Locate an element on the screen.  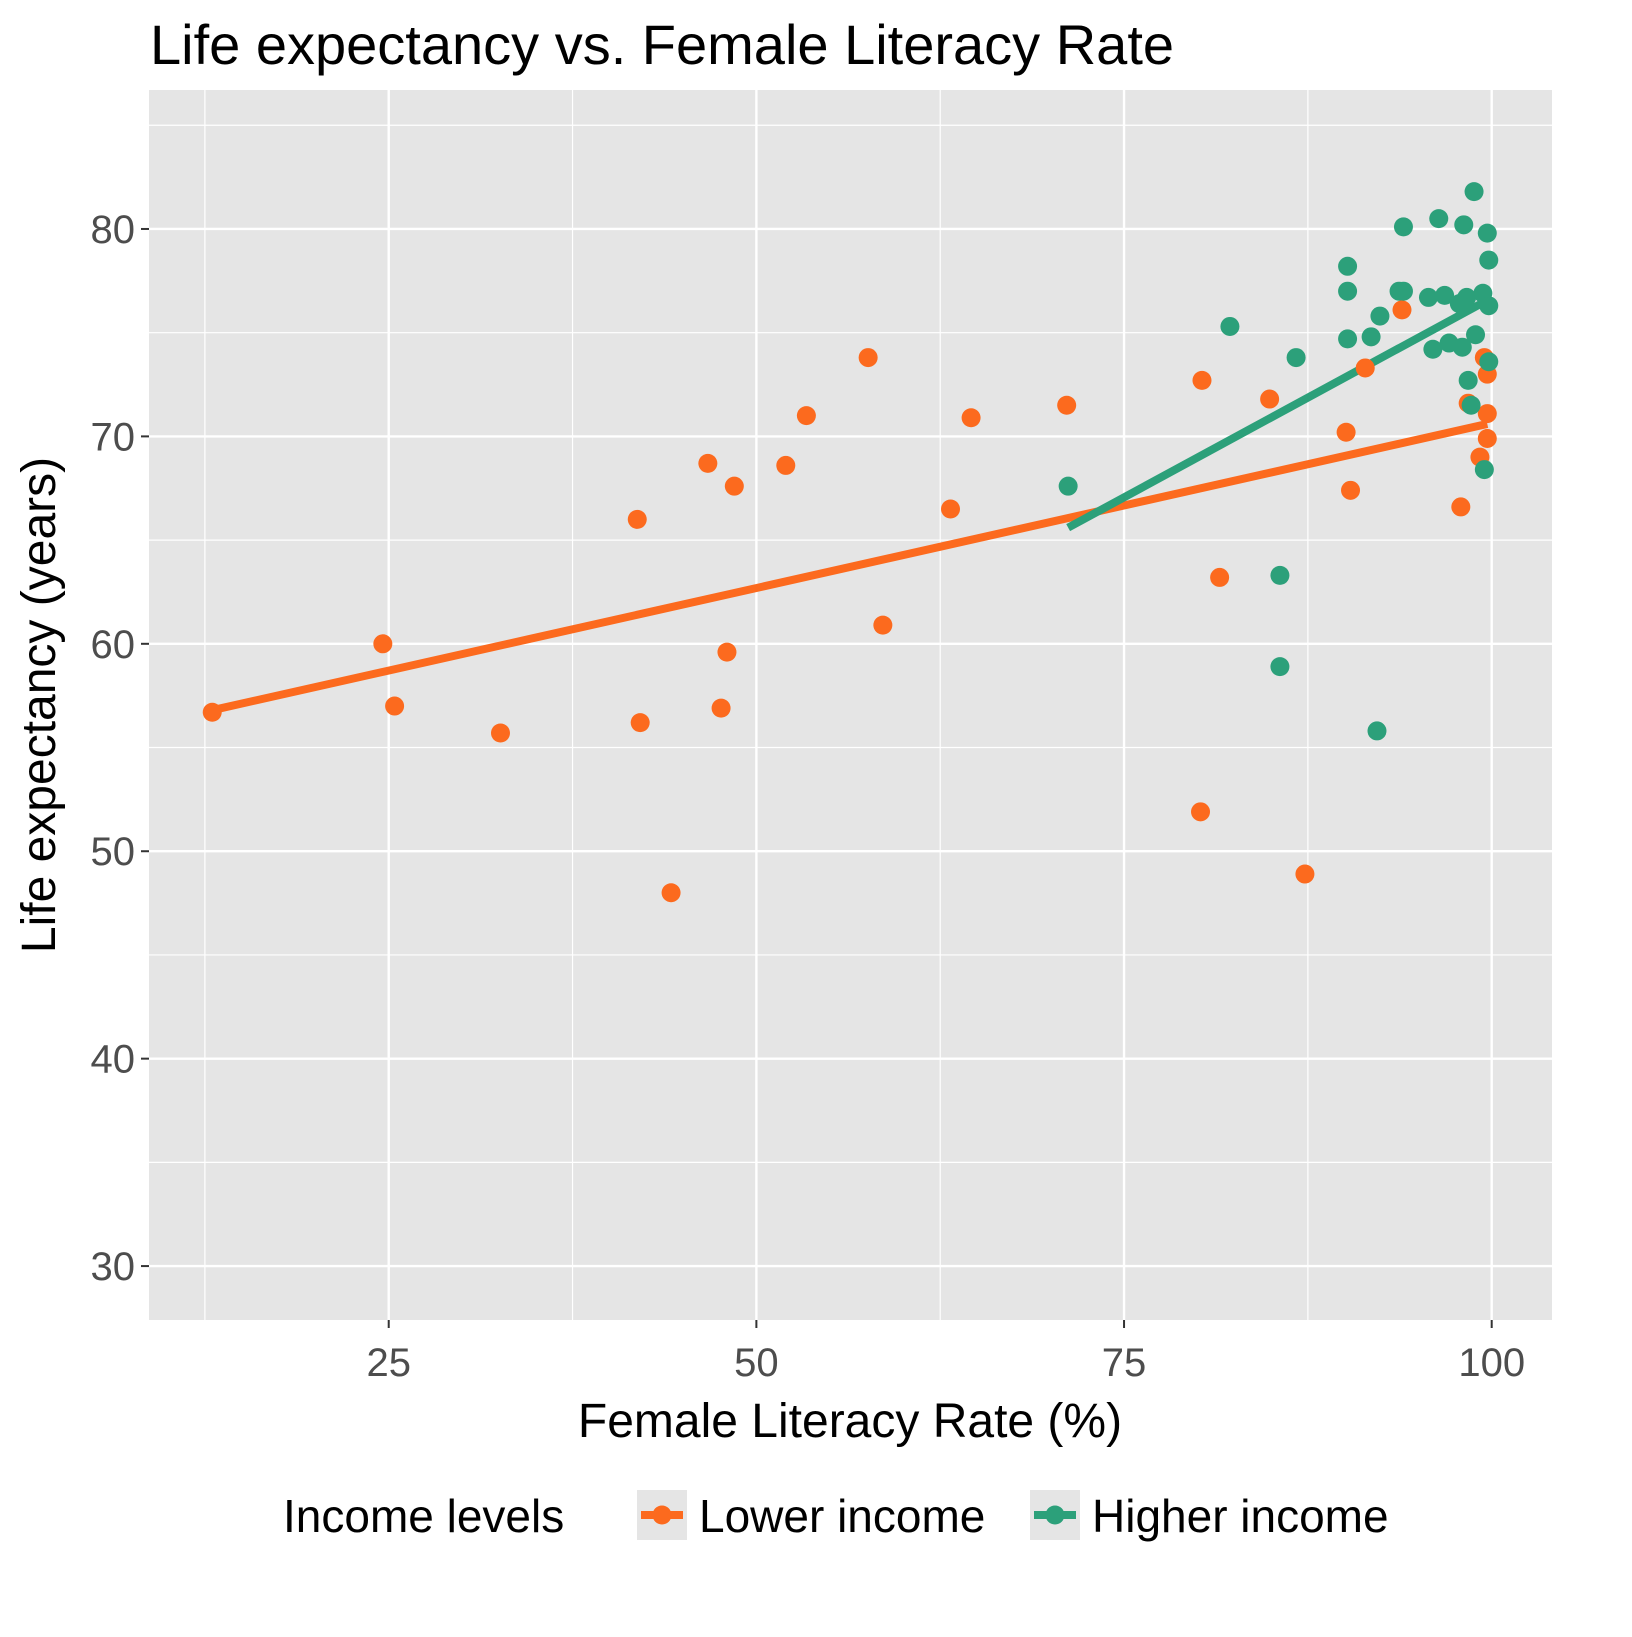
legend-label: Lower income is located at coordinates (842, 1516).